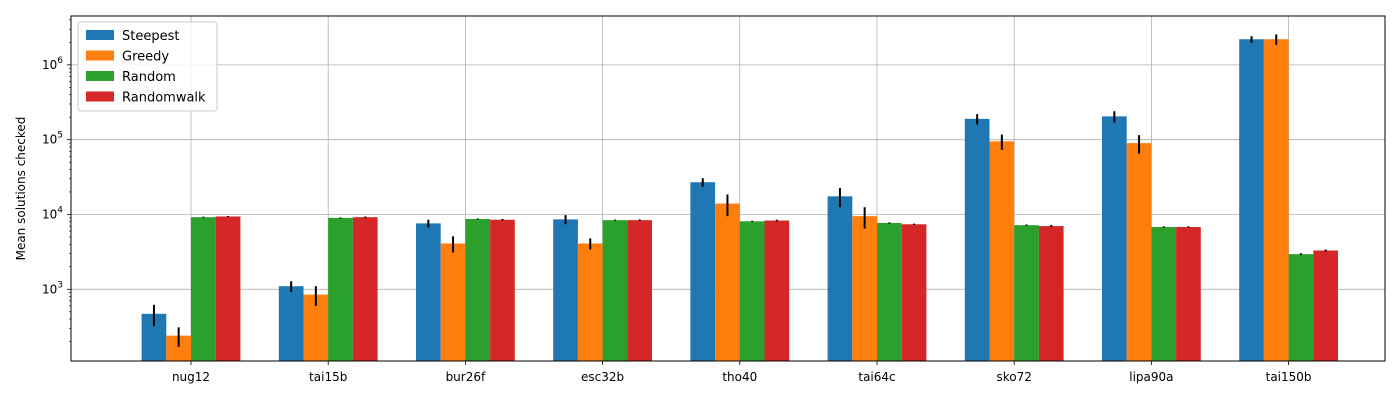 The height and width of the screenshot is (400, 1400). Describe the element at coordinates (149, 77) in the screenshot. I see `legend-label: Random` at that location.